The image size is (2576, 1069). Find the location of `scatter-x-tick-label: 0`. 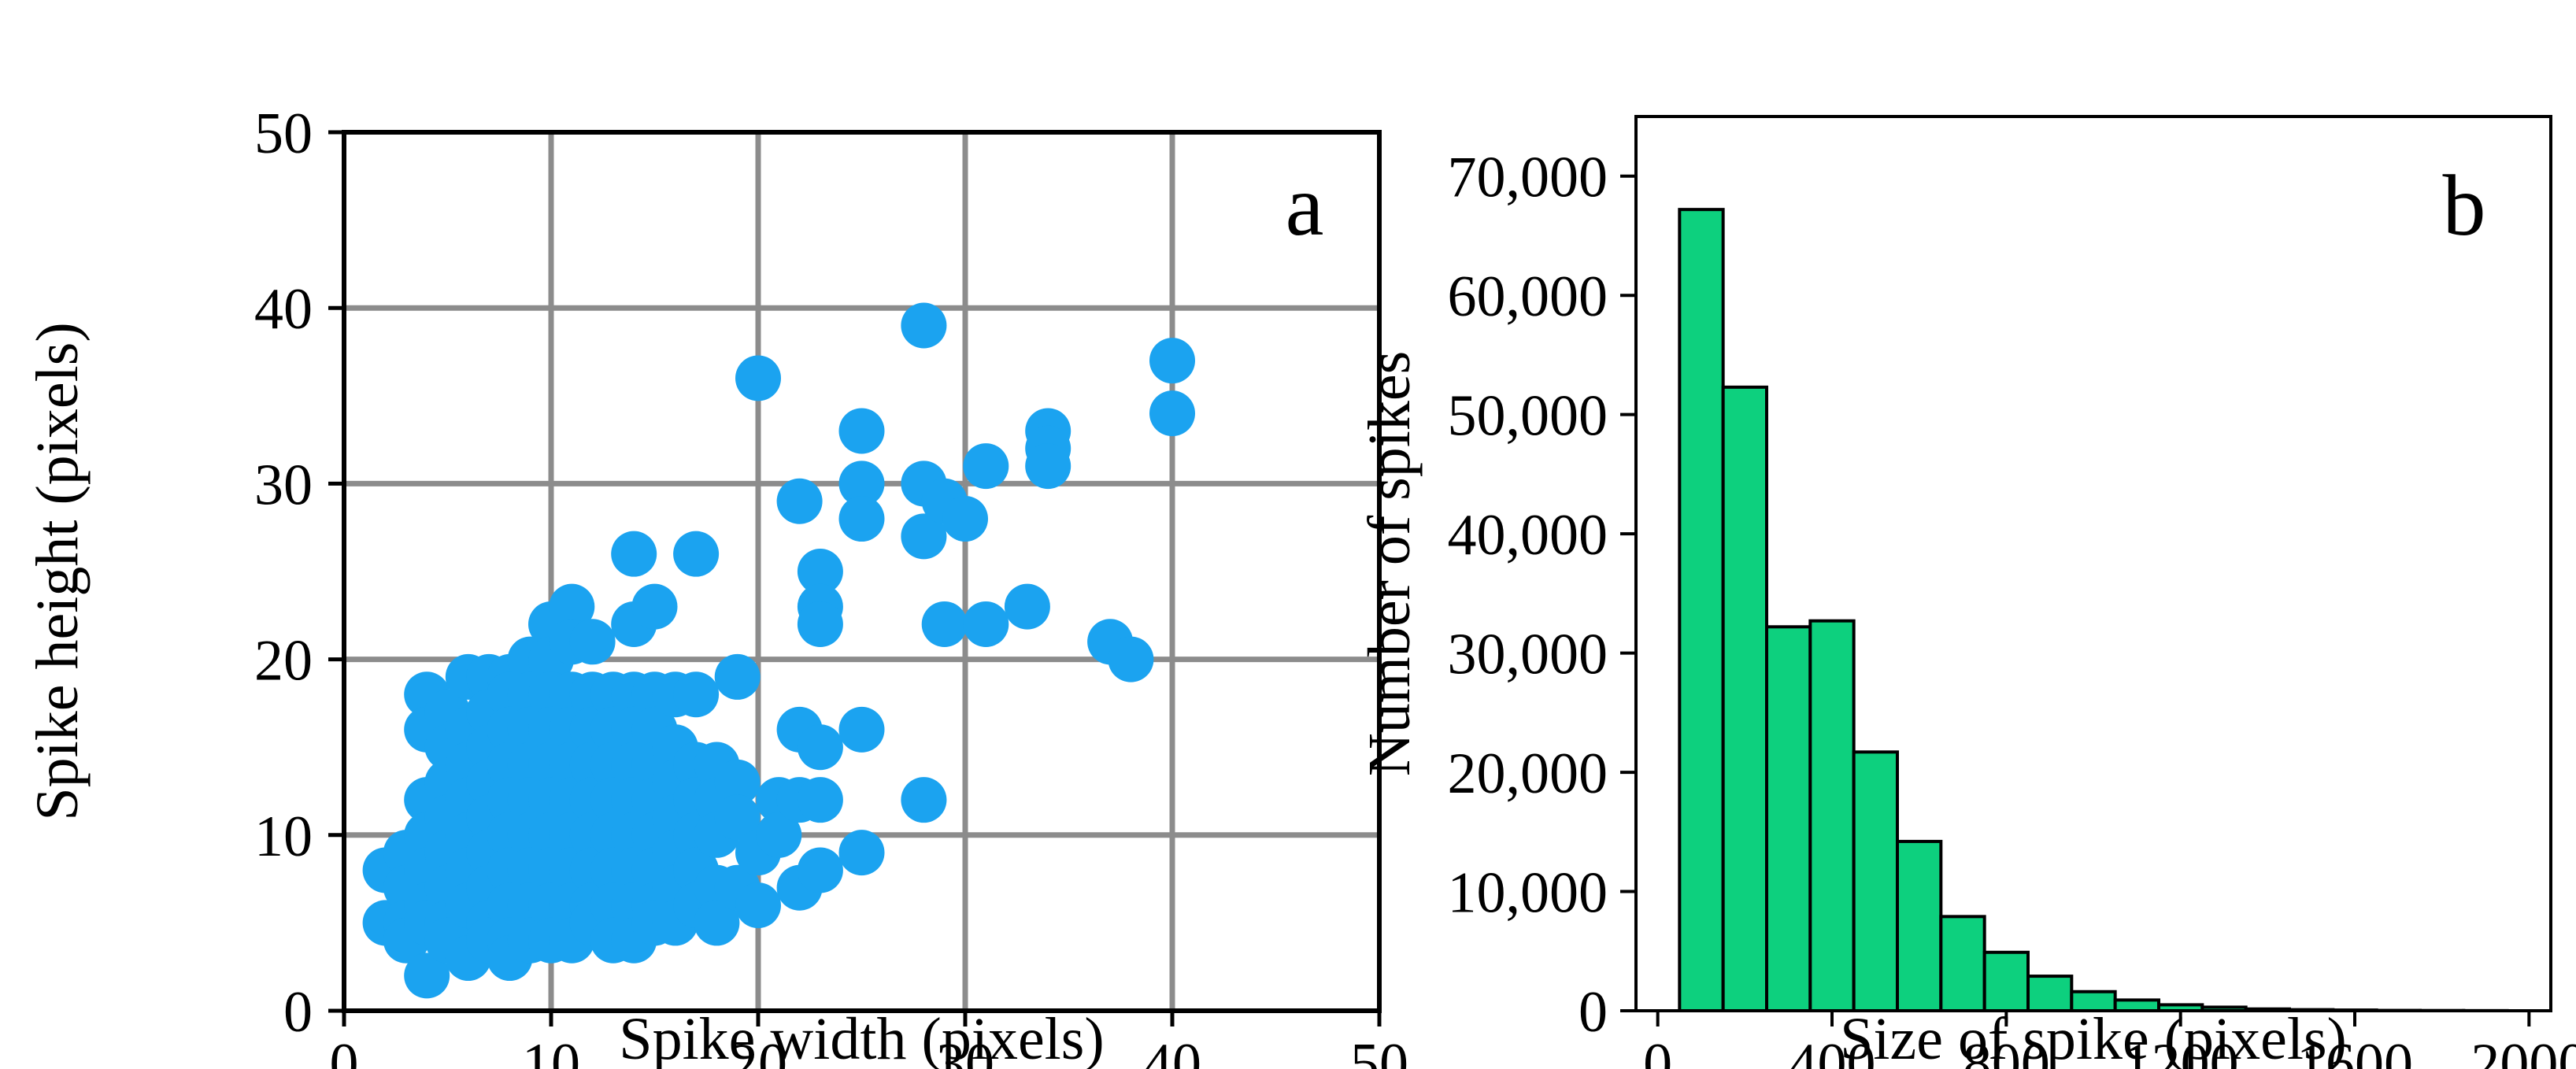

scatter-x-tick-label: 0 is located at coordinates (344, 1050).